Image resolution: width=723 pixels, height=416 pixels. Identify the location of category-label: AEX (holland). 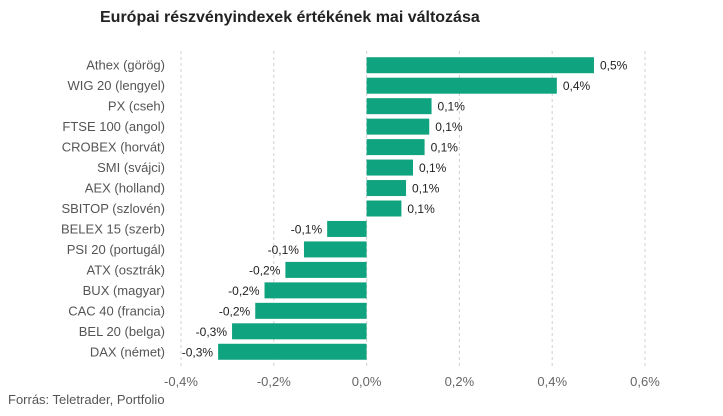
(125, 188).